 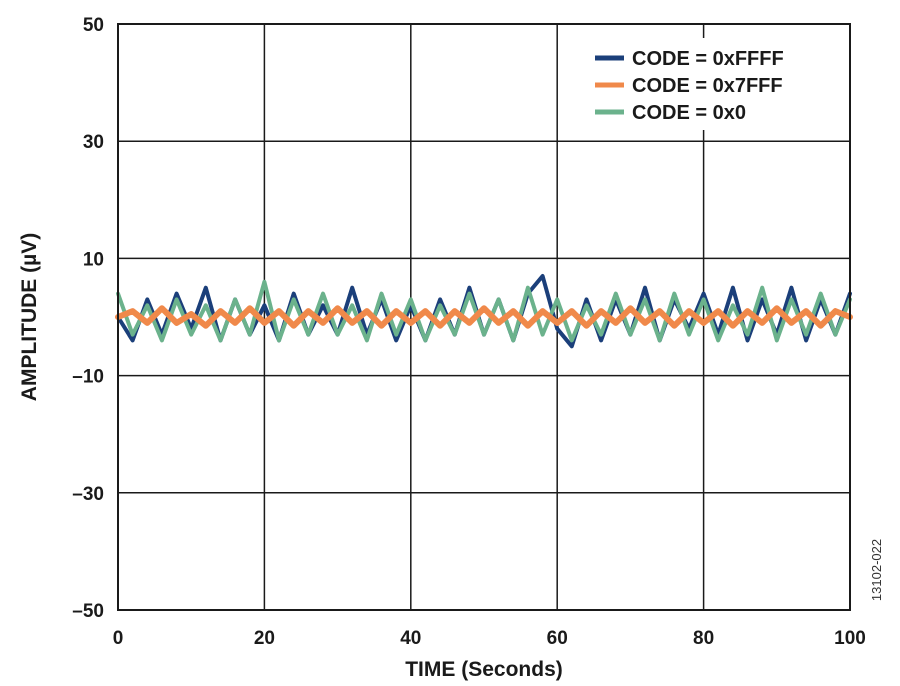 I want to click on x-tick-label: 80, so click(x=703, y=638).